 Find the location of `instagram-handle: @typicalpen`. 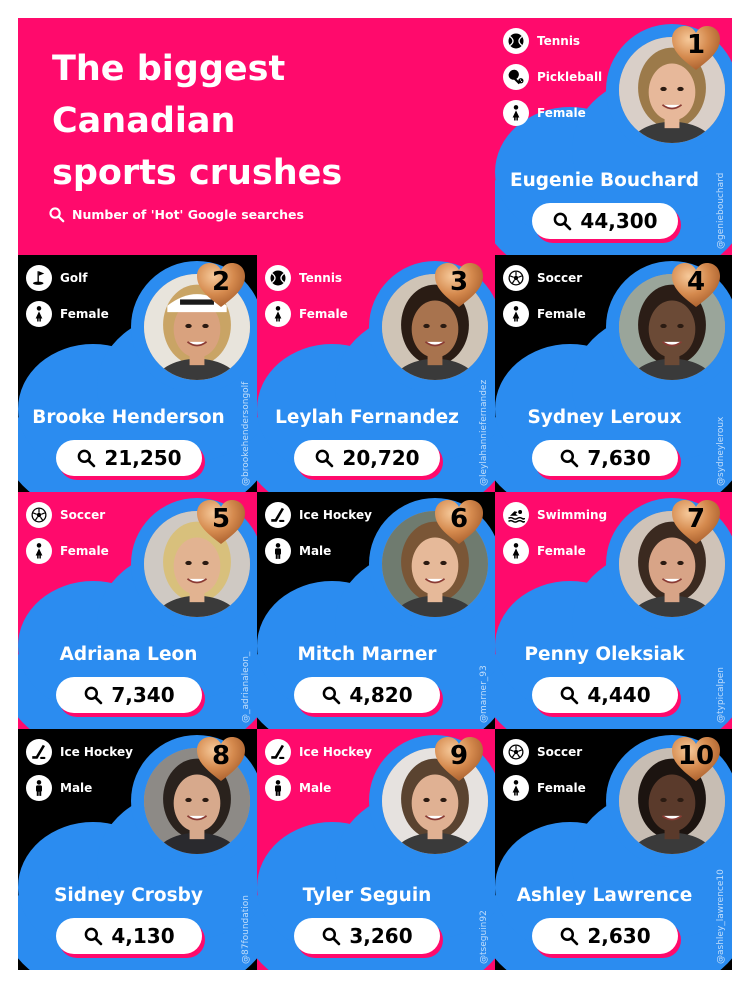

instagram-handle: @typicalpen is located at coordinates (721, 695).